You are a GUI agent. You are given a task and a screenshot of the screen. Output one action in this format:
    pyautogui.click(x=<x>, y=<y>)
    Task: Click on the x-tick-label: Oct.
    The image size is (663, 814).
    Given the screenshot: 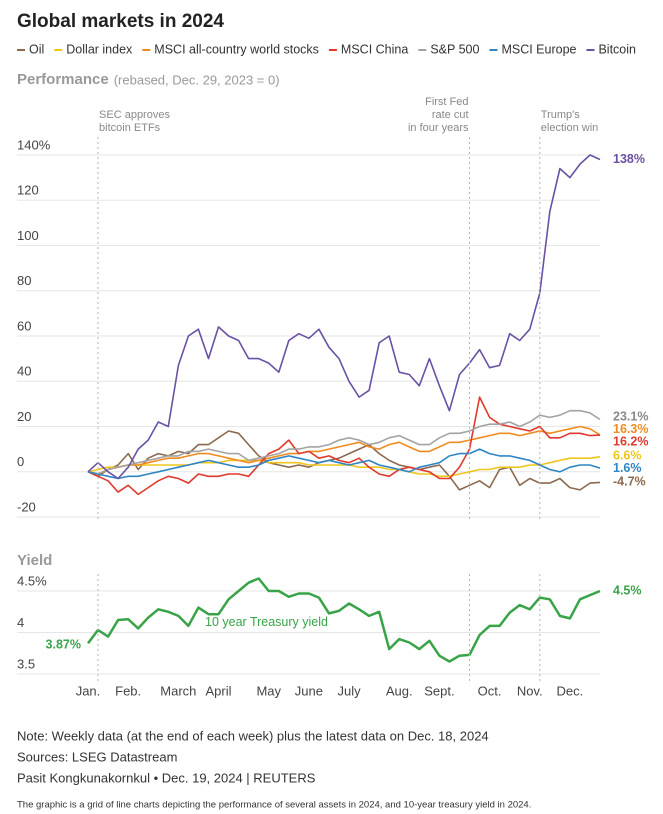 What is the action you would take?
    pyautogui.click(x=490, y=690)
    